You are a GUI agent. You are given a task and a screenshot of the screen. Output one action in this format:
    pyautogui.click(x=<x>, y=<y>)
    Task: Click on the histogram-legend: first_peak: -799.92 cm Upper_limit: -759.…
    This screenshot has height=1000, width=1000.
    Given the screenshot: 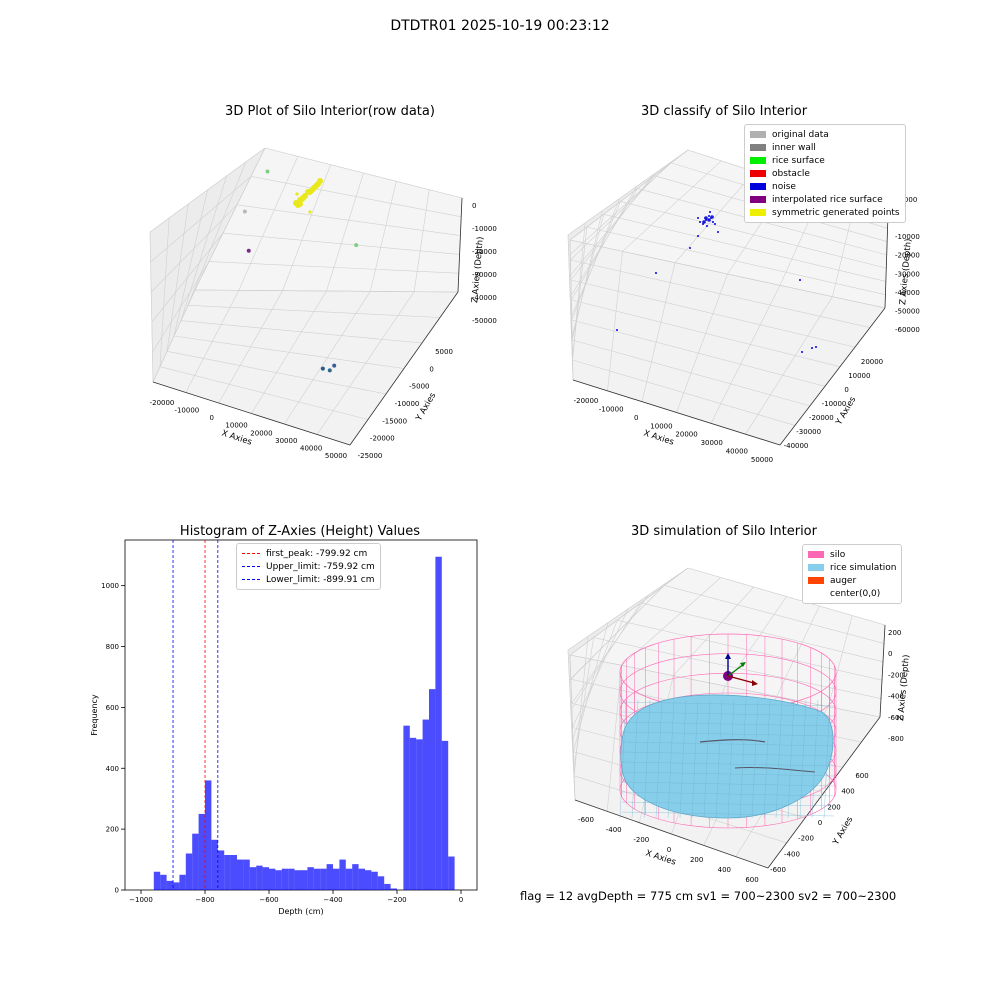 What is the action you would take?
    pyautogui.click(x=308, y=566)
    